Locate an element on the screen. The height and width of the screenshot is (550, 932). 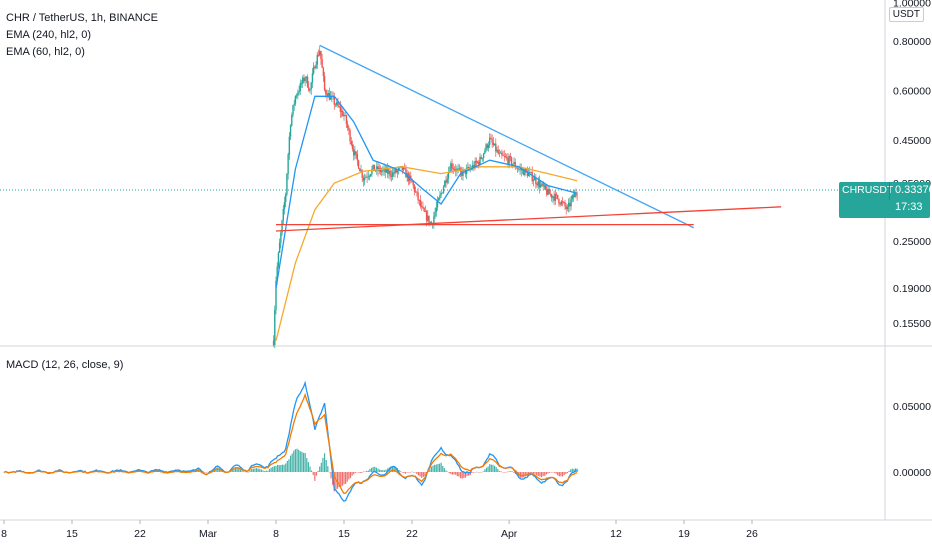
signal-line is located at coordinates (290, 443).